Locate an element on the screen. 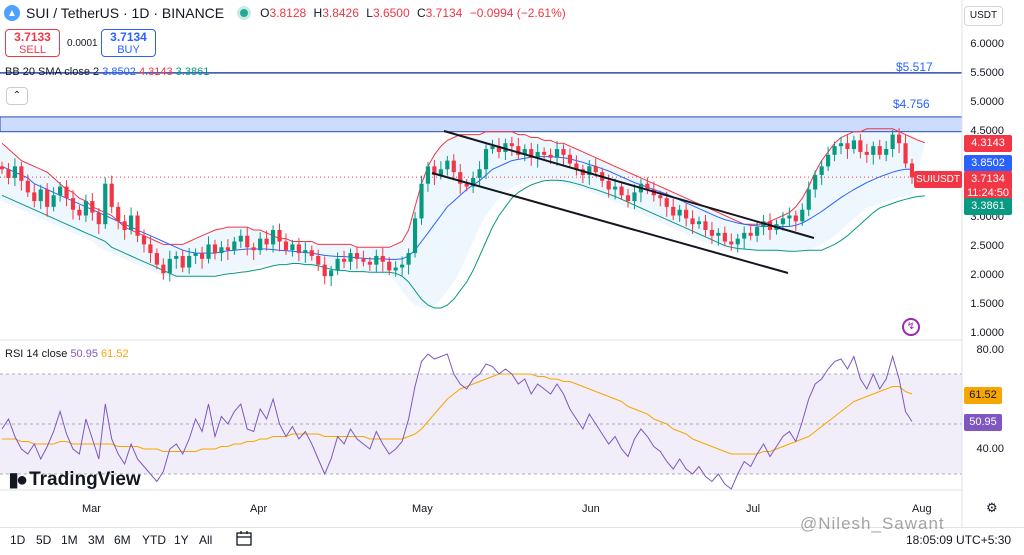 The image size is (1024, 555). timeframe-ytd: YTD is located at coordinates (154, 540).